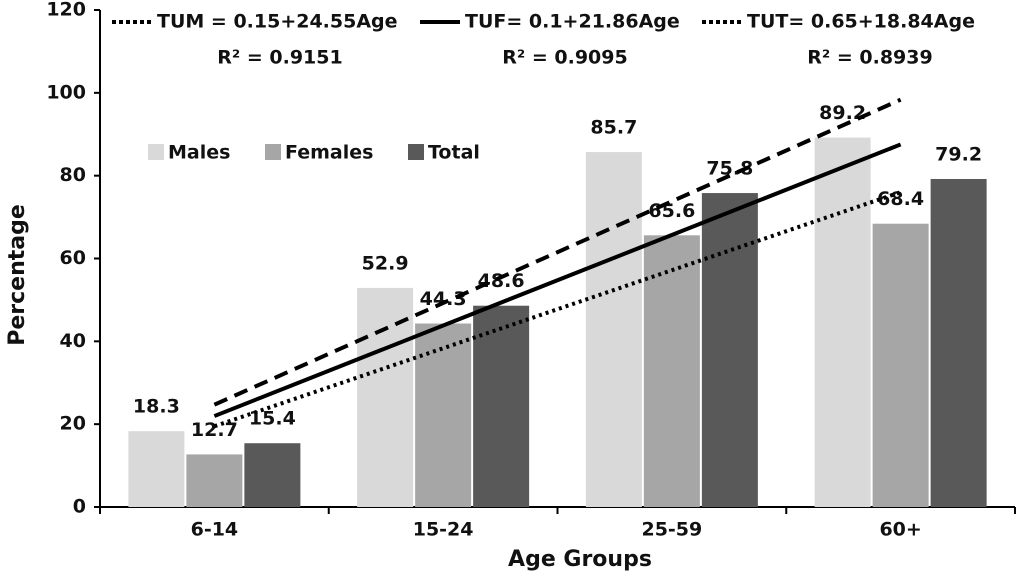  I want to click on y-tick-label: 100, so click(66, 92).